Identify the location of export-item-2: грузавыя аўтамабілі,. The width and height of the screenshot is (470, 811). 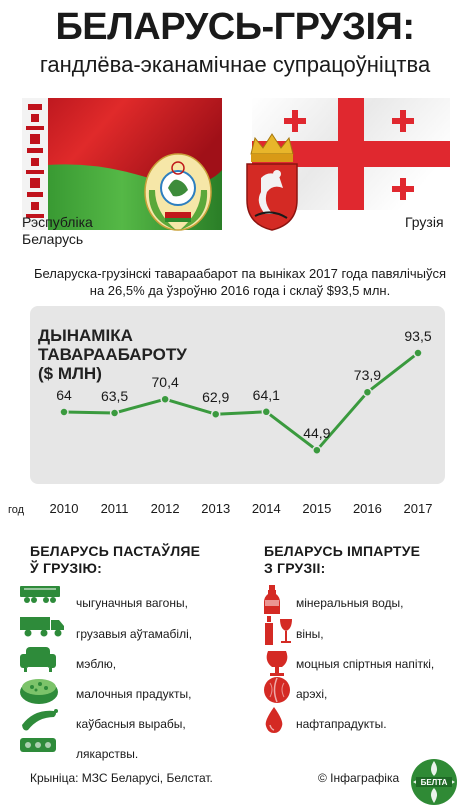
(134, 634).